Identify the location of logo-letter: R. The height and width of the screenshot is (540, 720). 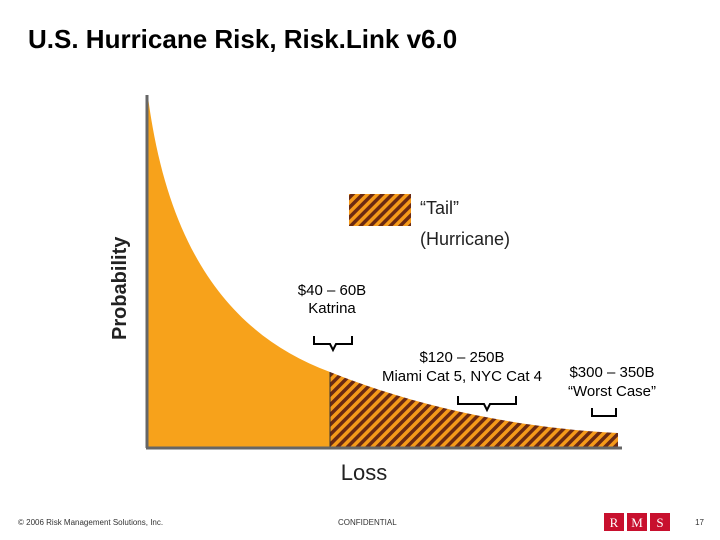
(614, 522).